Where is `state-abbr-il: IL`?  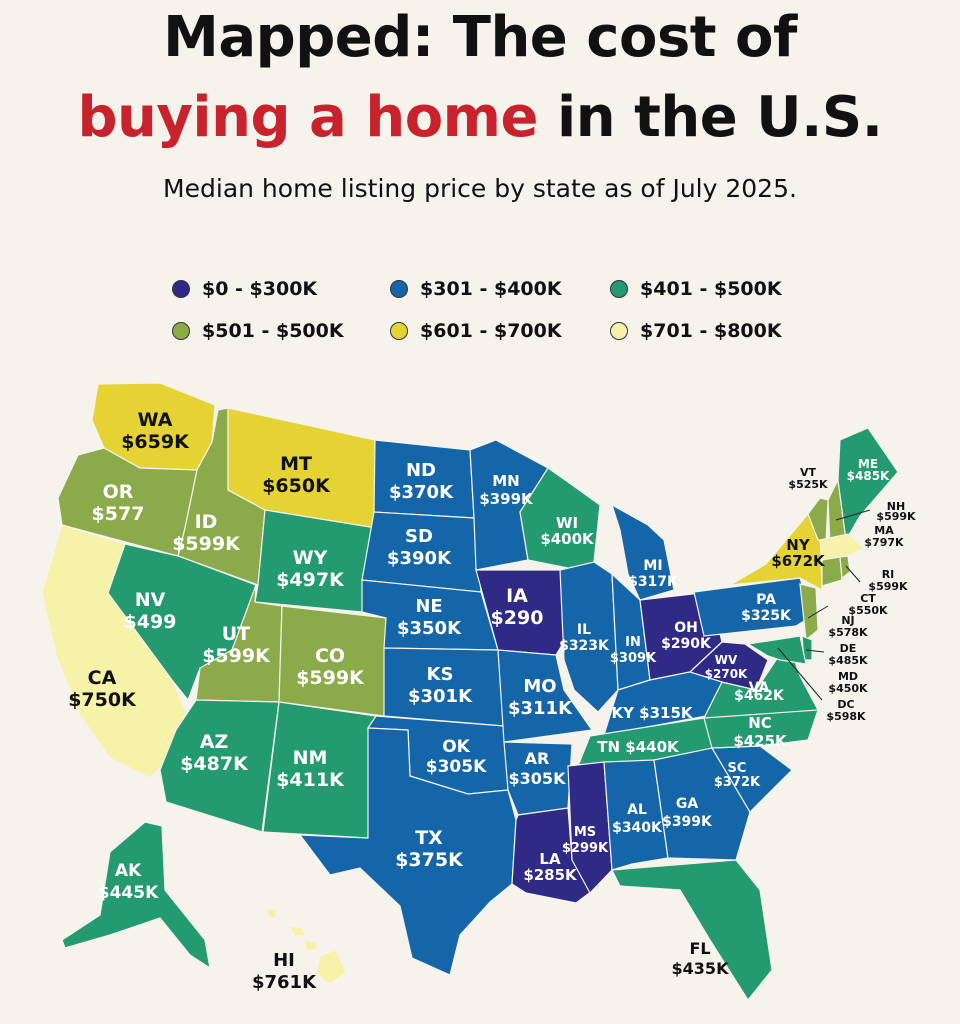
state-abbr-il: IL is located at coordinates (584, 630).